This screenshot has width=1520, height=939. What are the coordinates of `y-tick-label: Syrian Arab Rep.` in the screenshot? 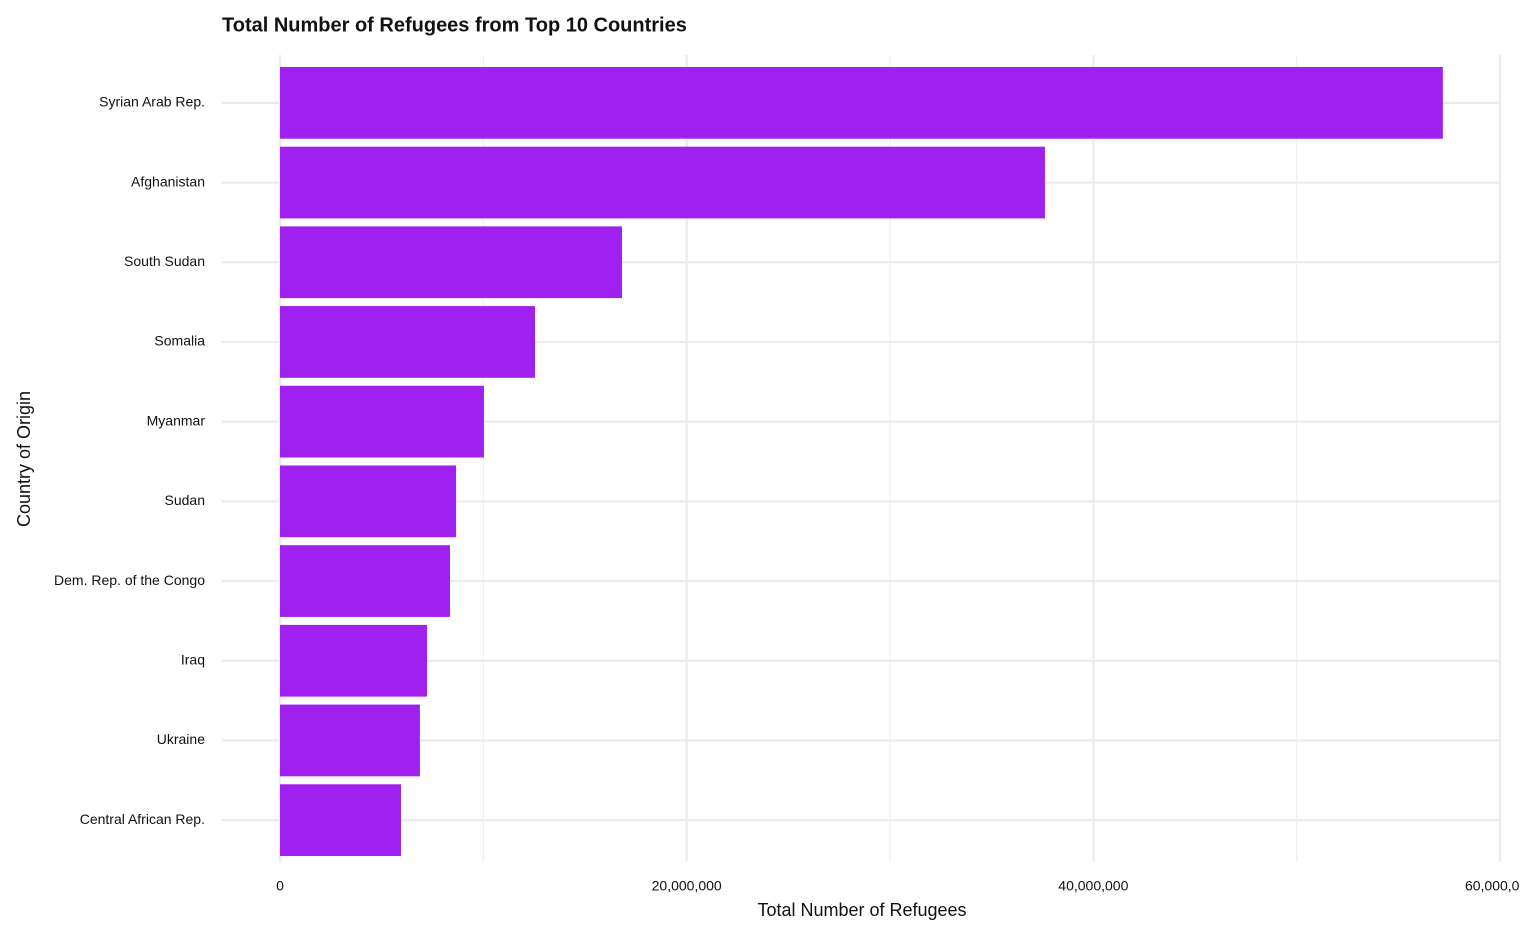 It's located at (152, 102).